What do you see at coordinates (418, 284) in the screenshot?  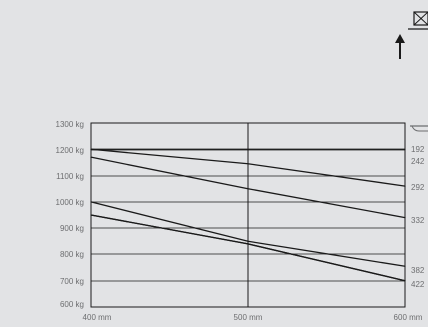 I see `series-label-422: 422` at bounding box center [418, 284].